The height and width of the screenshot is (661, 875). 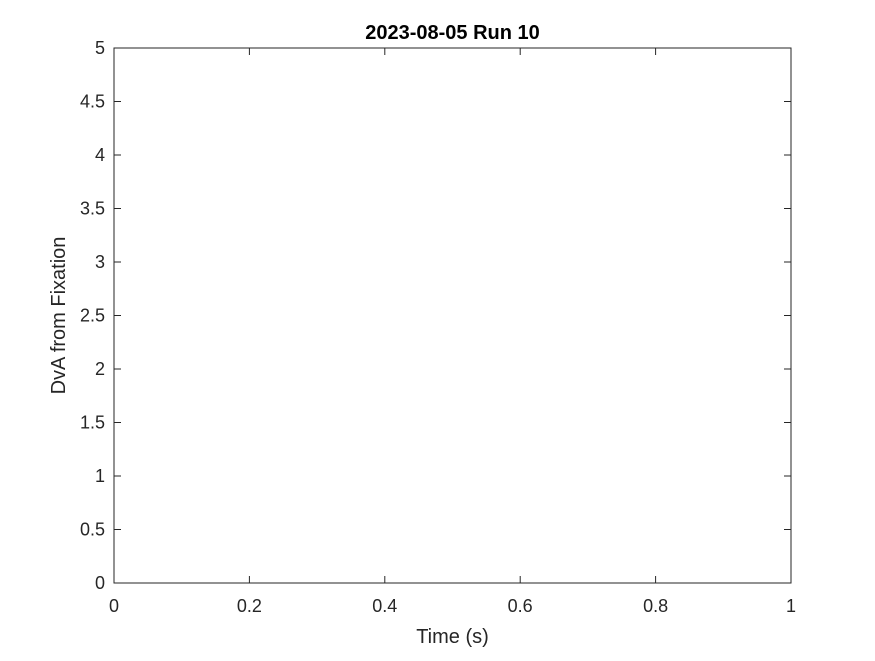 I want to click on y-tick-label: 3, so click(x=100, y=262).